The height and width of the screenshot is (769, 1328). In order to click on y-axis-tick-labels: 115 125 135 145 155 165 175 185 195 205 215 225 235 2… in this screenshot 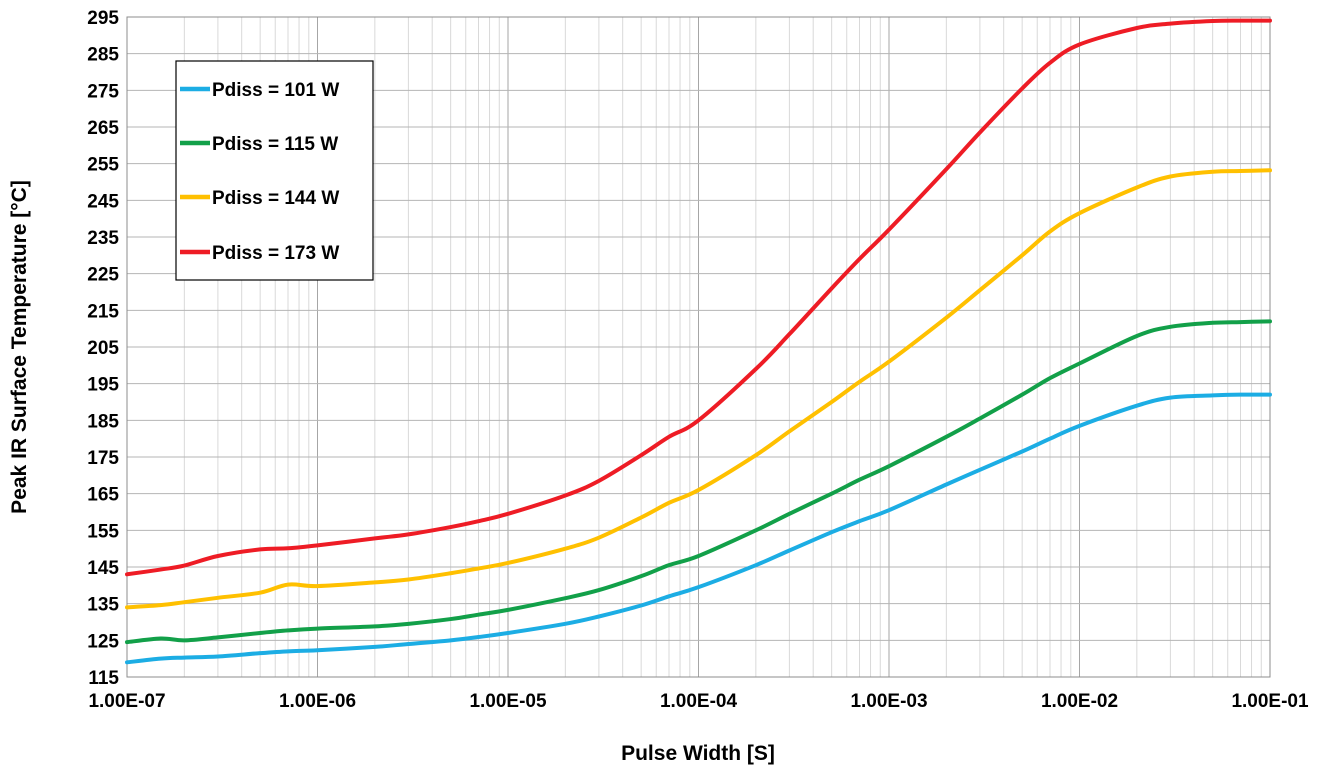, I will do `click(103, 348)`.